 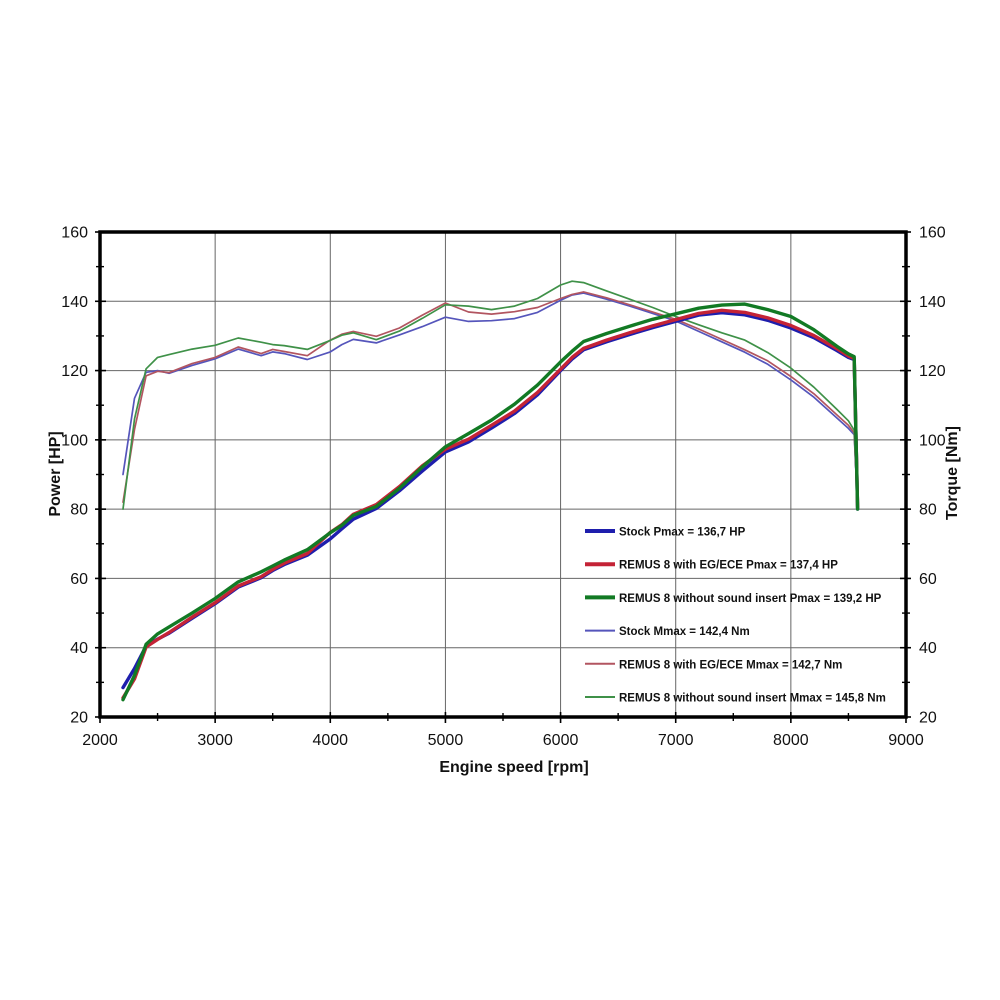 I want to click on y-tick-label-left: 100, so click(x=74, y=440).